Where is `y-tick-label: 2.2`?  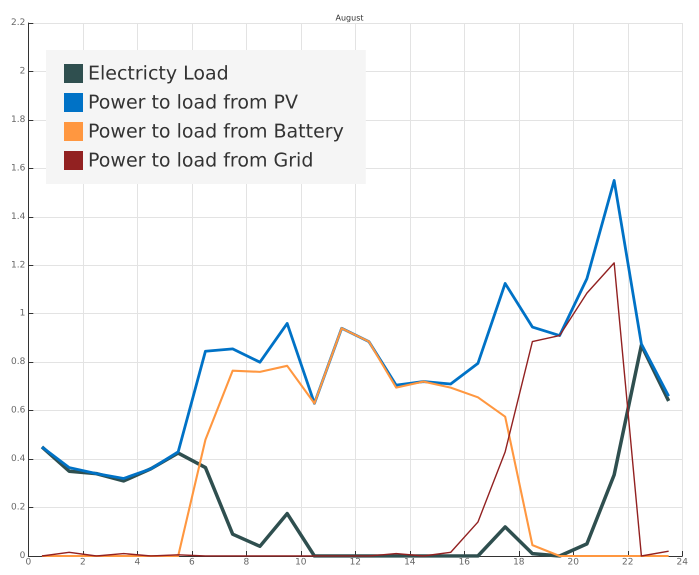
y-tick-label: 2.2 is located at coordinates (18, 23).